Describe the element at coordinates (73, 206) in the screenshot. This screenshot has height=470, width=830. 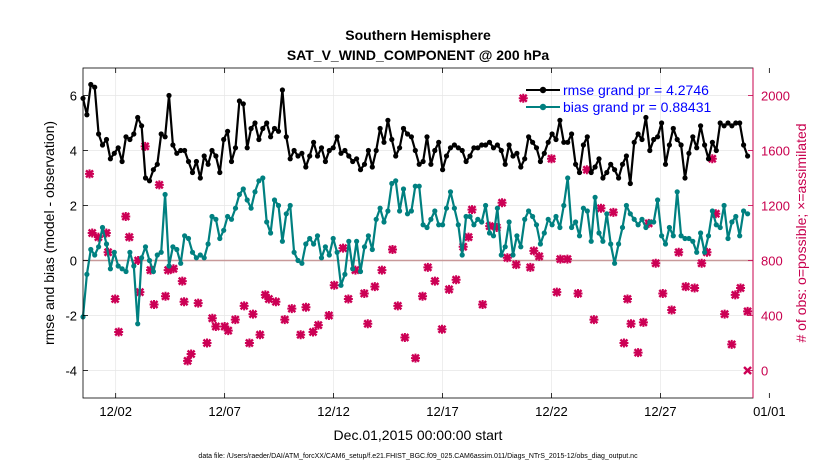
I see `y-tick-label: 2` at that location.